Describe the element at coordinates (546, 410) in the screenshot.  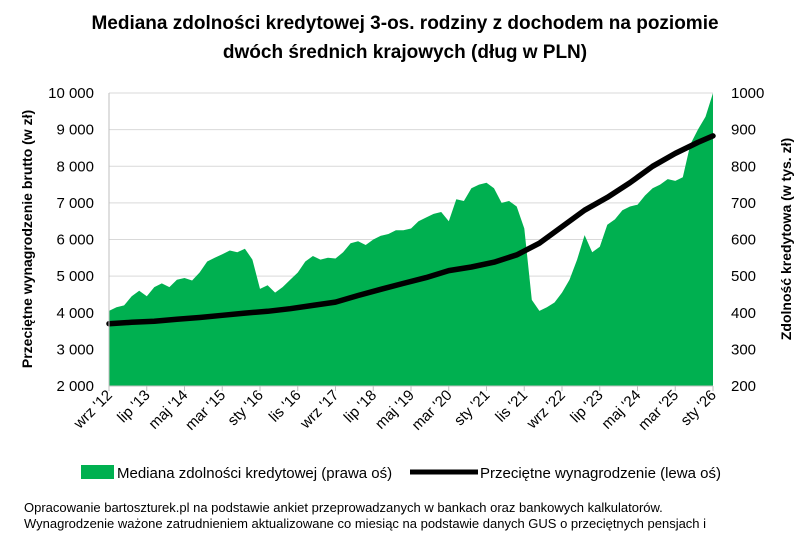
I see `x-tick-label: wrz '22` at that location.